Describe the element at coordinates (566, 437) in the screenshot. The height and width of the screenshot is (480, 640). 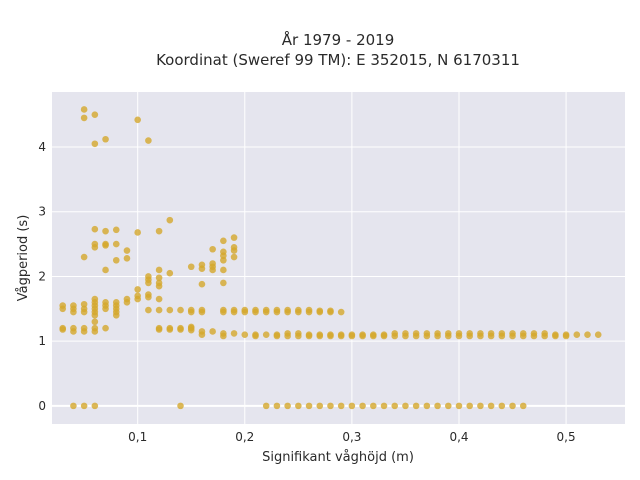
I see `x-tick-label: 0,5` at that location.